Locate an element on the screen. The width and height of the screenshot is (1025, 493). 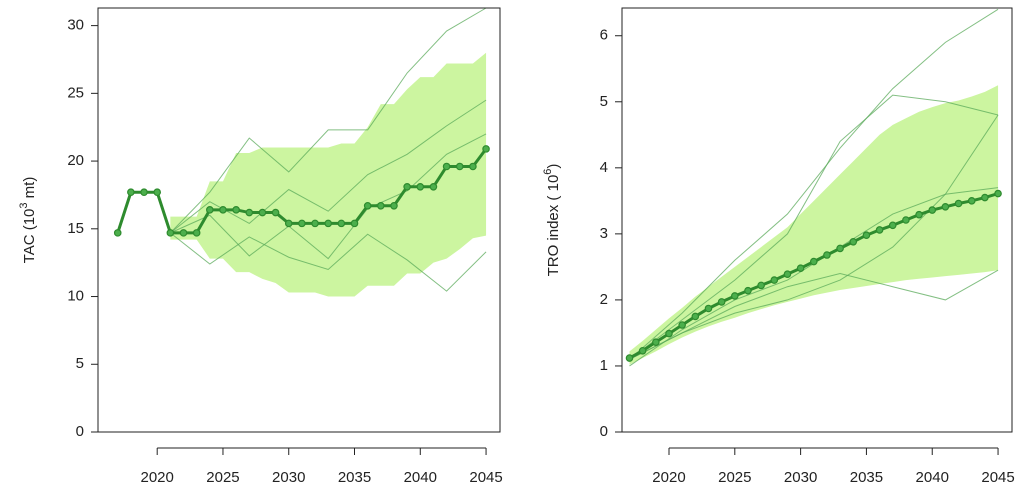
y-axis-label-part: ) is located at coordinates (553, 166).